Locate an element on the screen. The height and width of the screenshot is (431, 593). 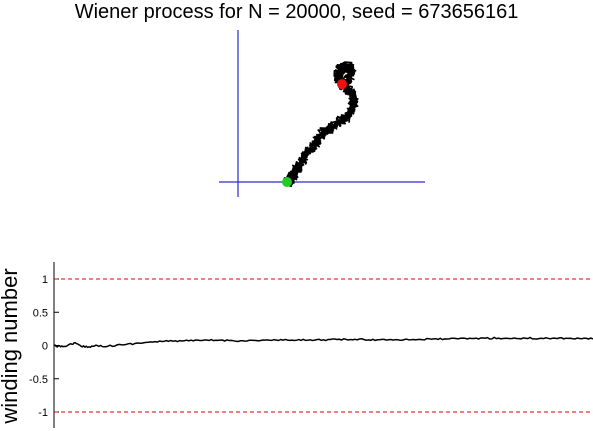
y-tick-label: 0 is located at coordinates (45, 347).